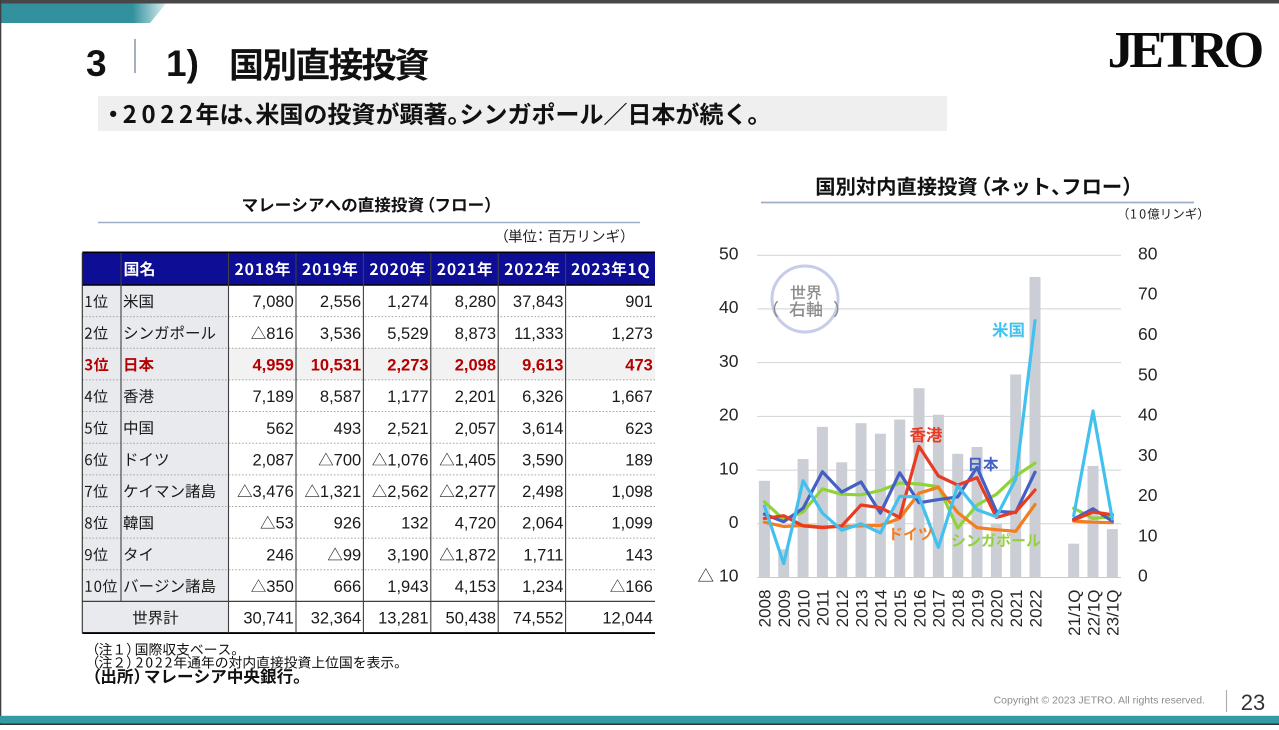 The image size is (1279, 730). I want to click on svg-text: 2011, so click(823, 608).